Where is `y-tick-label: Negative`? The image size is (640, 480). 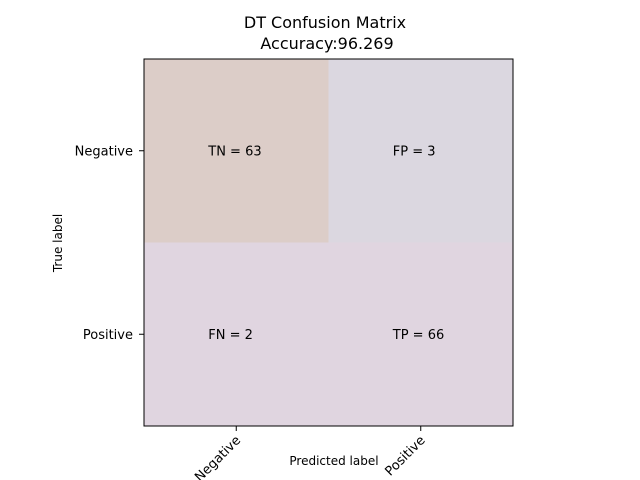
y-tick-label: Negative is located at coordinates (104, 151).